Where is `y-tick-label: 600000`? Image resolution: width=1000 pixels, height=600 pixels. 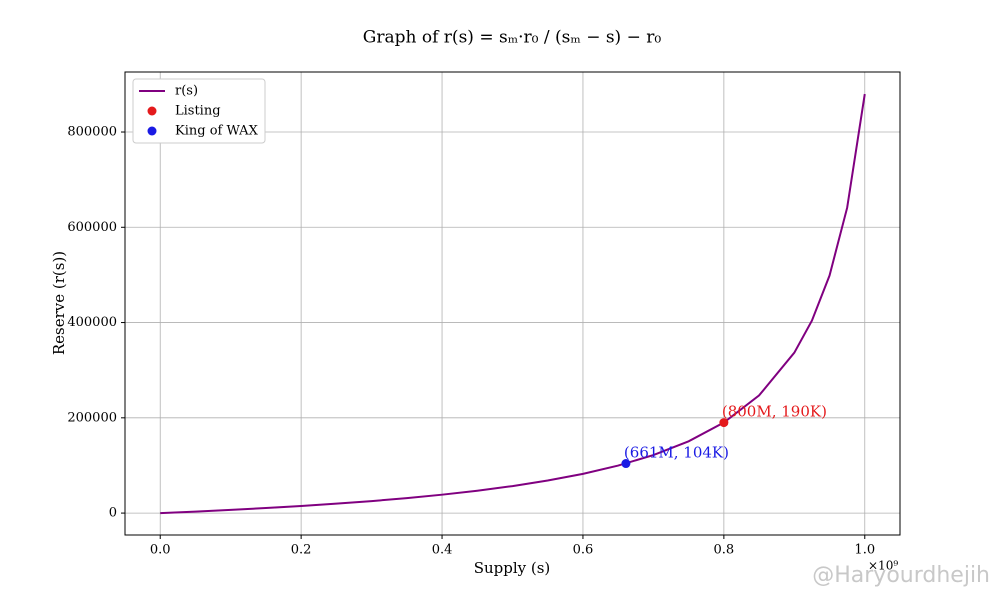 y-tick-label: 600000 is located at coordinates (92, 227).